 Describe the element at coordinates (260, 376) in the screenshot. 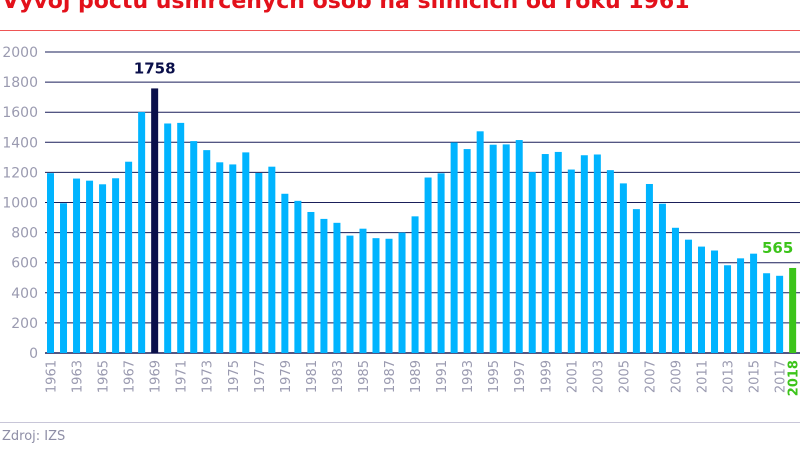

I see `x-tick-label: 1977` at that location.